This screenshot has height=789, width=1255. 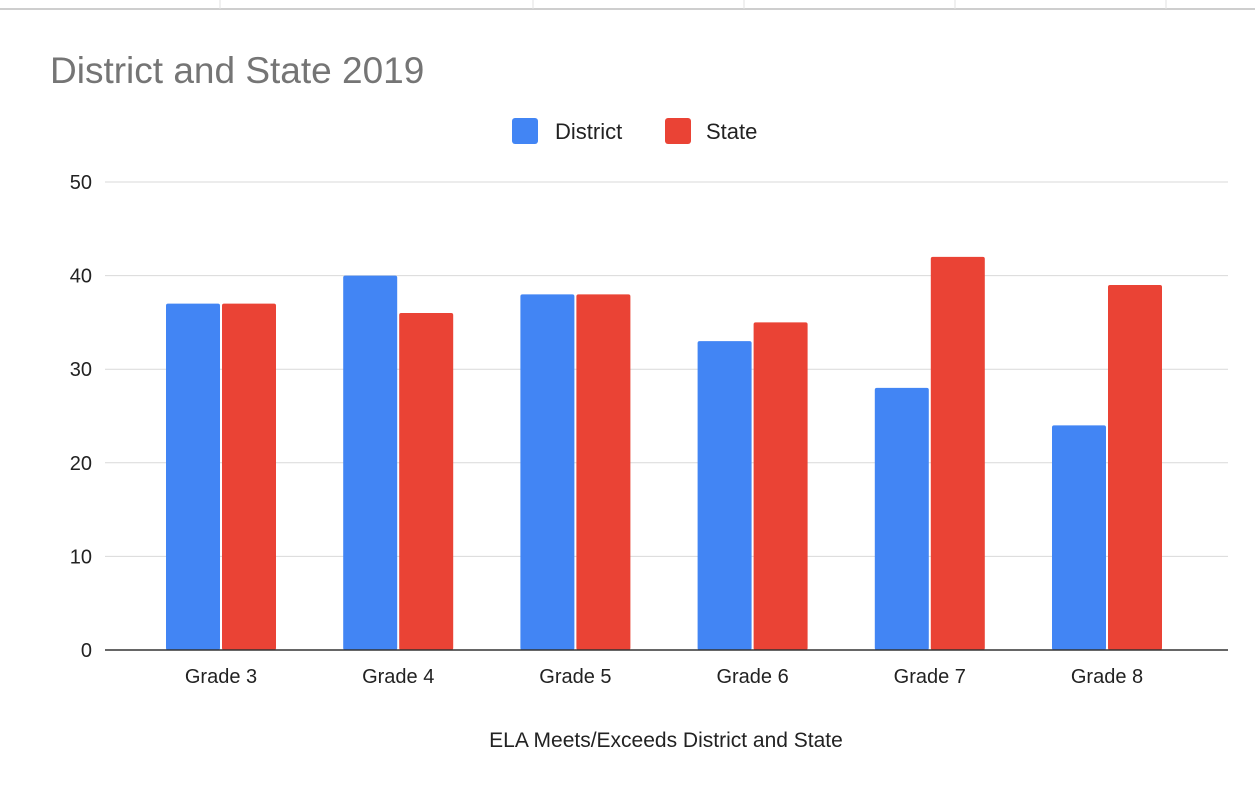 I want to click on chart-title: District and State 2019, so click(x=237, y=70).